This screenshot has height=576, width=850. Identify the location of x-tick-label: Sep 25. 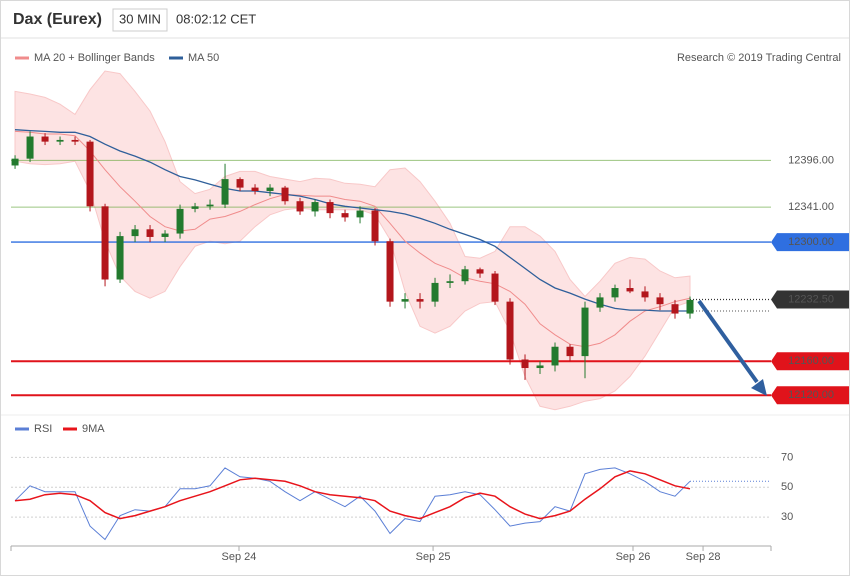
(433, 557).